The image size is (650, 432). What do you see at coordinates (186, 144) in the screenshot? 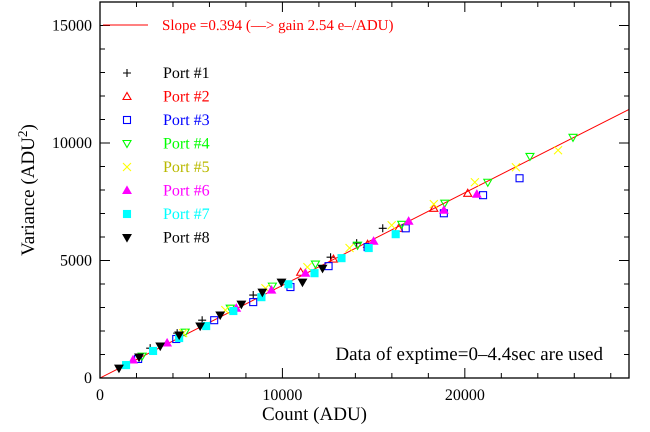
I see `legend-label: Port #4` at bounding box center [186, 144].